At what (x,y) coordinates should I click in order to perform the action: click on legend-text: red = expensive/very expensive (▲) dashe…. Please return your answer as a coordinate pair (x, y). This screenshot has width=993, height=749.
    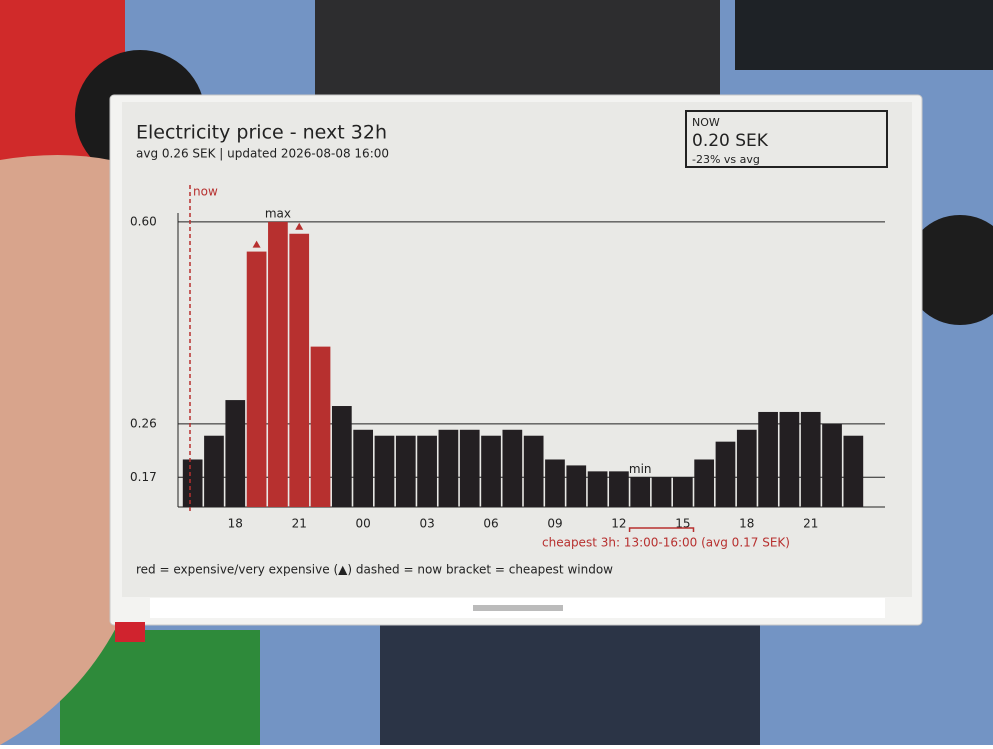
    Looking at the image, I should click on (374, 570).